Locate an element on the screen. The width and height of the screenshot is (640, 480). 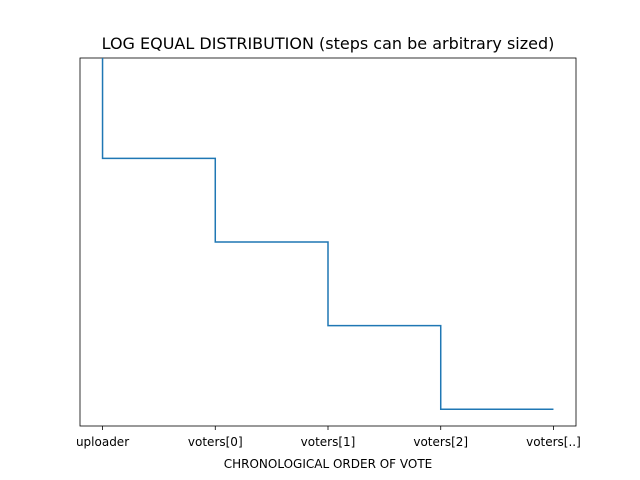
x-axis-label: CHRONOLOGICAL ORDER OF VOTE is located at coordinates (328, 464).